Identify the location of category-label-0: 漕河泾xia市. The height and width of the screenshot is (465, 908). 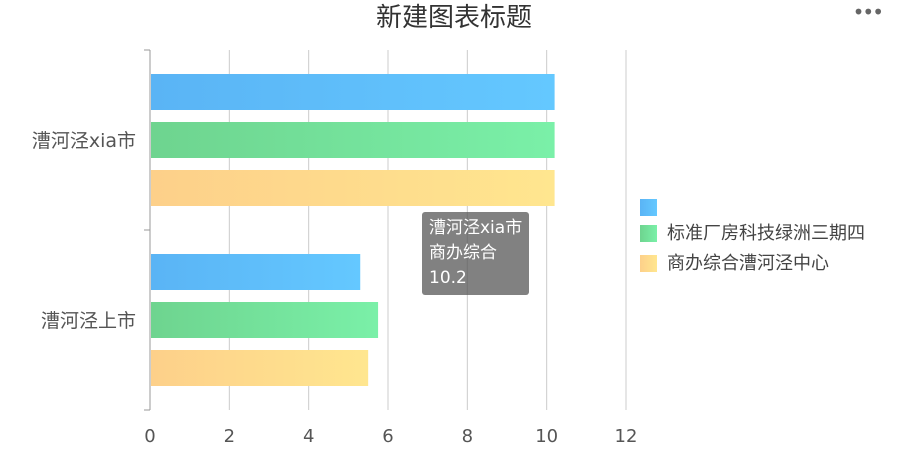
(84, 141).